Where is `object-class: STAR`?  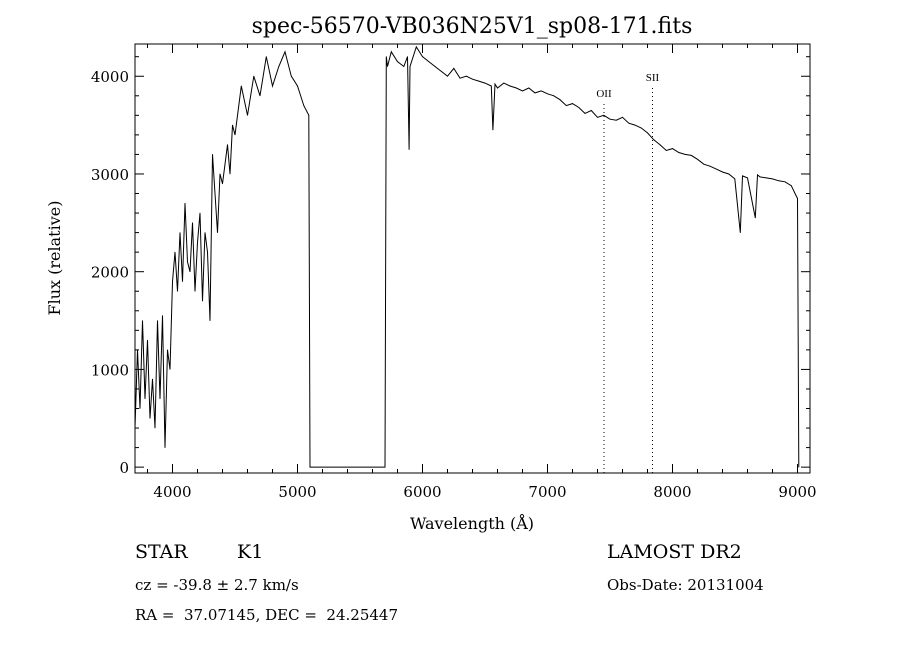 object-class: STAR is located at coordinates (161, 552).